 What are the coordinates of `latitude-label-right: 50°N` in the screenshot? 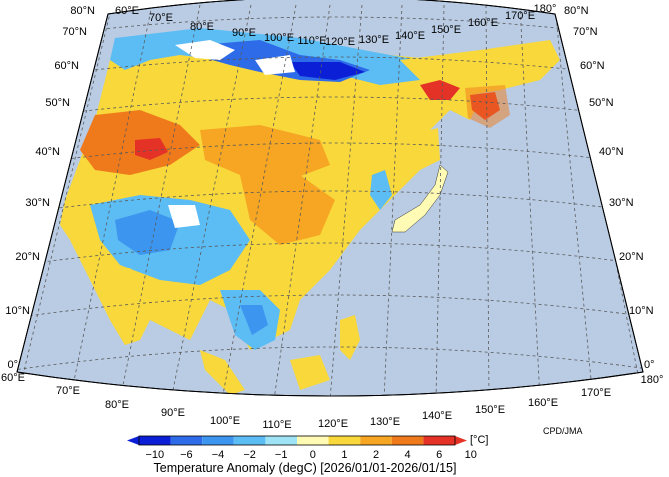 It's located at (601, 103).